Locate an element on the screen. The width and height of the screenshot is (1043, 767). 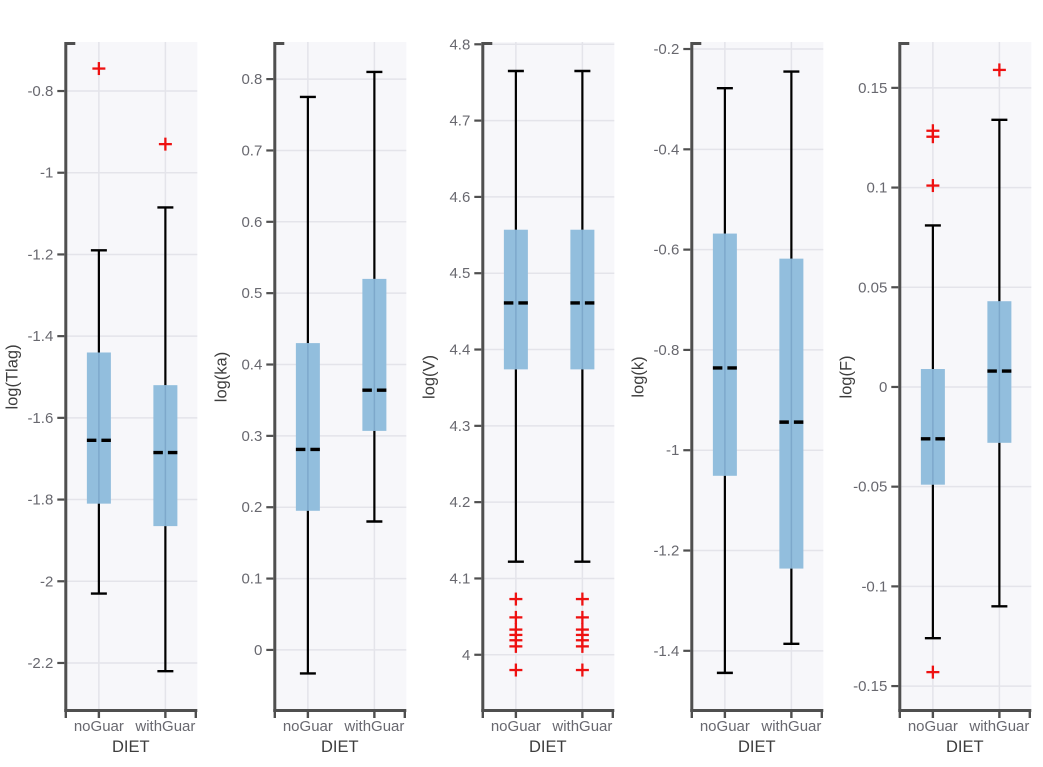
y-tick-label: 4.3 is located at coordinates (460, 426).